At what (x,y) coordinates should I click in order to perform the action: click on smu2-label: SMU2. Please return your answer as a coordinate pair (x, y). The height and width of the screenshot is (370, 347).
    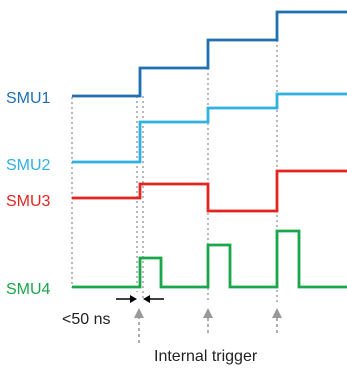
    Looking at the image, I should click on (28, 165).